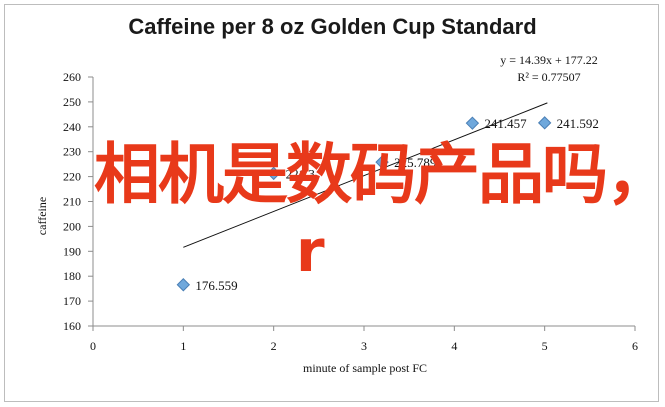  Describe the element at coordinates (415, 162) in the screenshot. I see `data-point-label: 225.789` at that location.